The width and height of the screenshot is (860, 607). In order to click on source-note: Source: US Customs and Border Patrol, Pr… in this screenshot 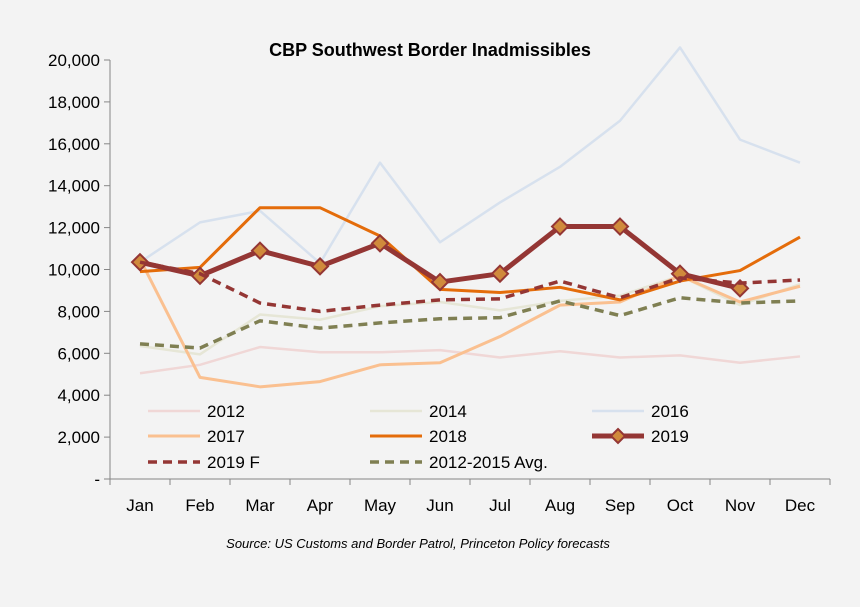, I will do `click(418, 543)`.